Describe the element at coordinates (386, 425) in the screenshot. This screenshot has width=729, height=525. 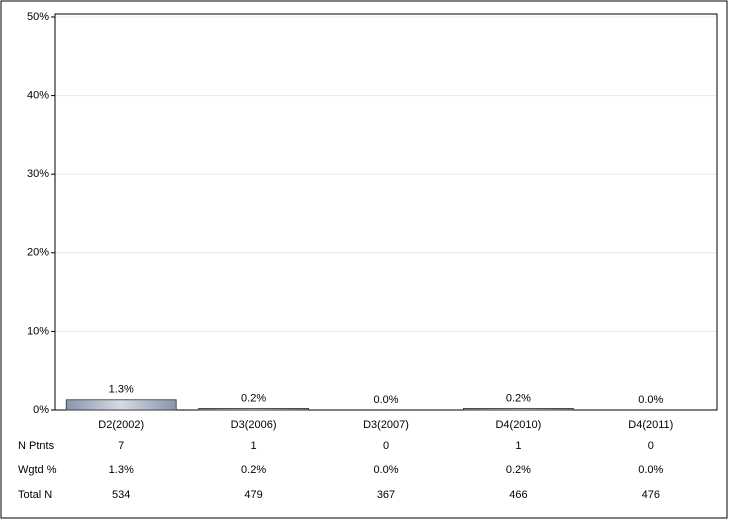
I see `x-tick-label: D3(2007)` at that location.